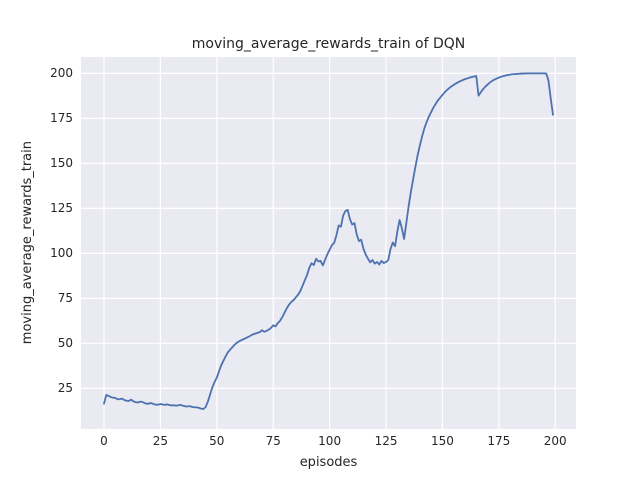 The image size is (640, 480). Describe the element at coordinates (330, 441) in the screenshot. I see `x-tick-label: 100` at that location.